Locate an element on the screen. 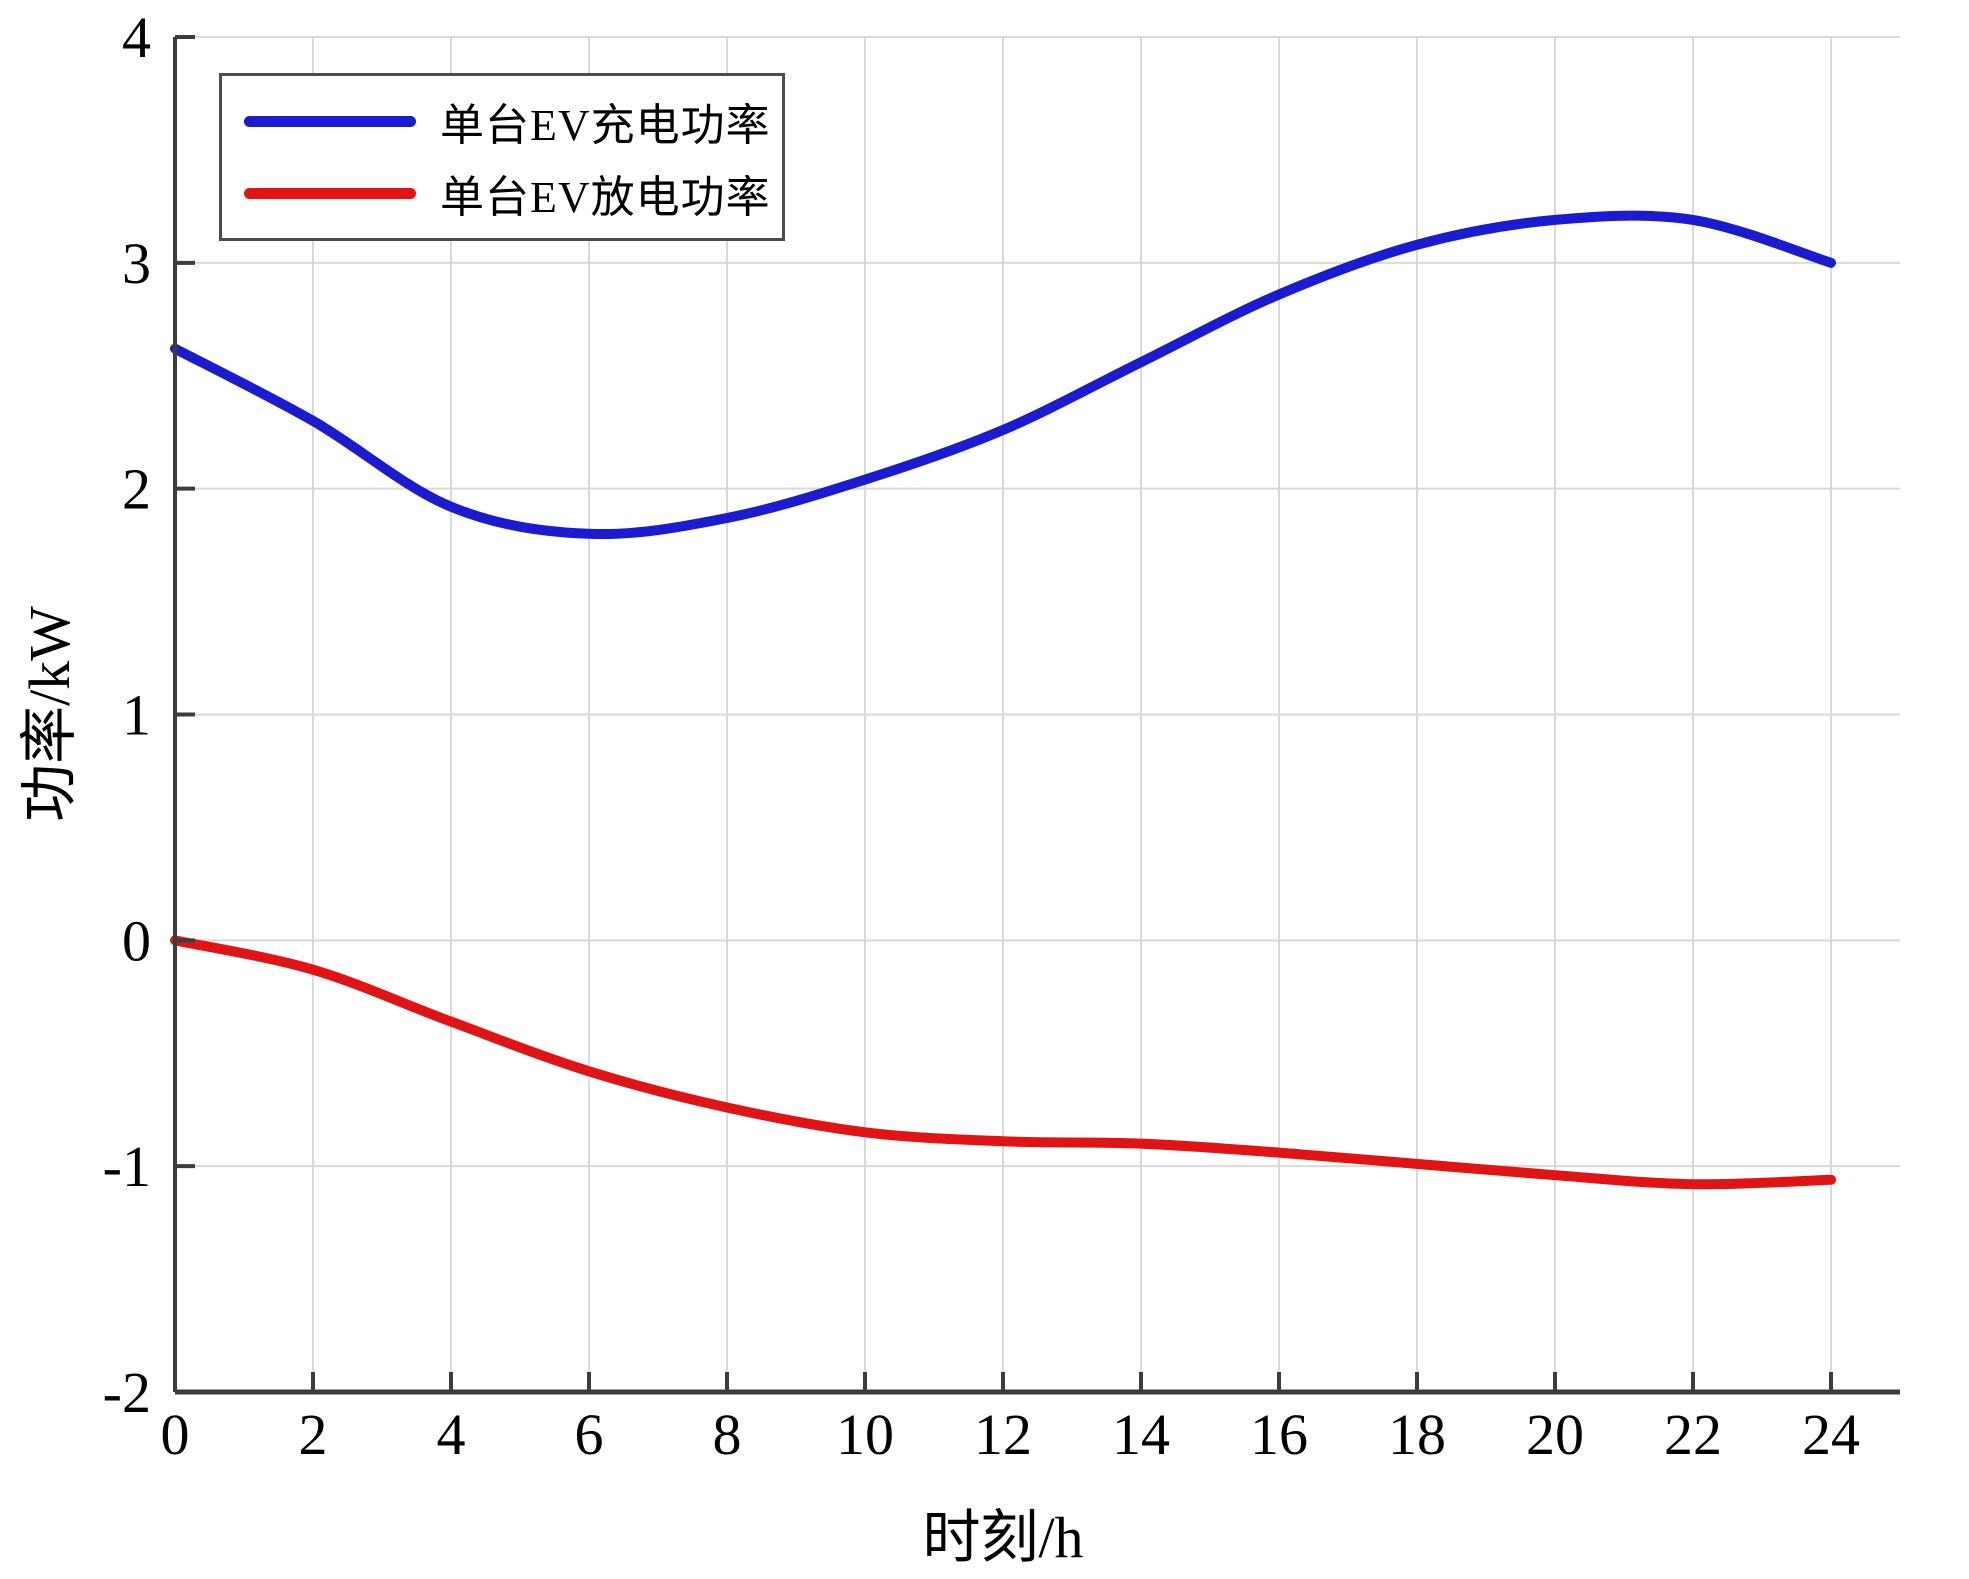 The width and height of the screenshot is (1969, 1579). x-tick-label: 14 is located at coordinates (1141, 1434).